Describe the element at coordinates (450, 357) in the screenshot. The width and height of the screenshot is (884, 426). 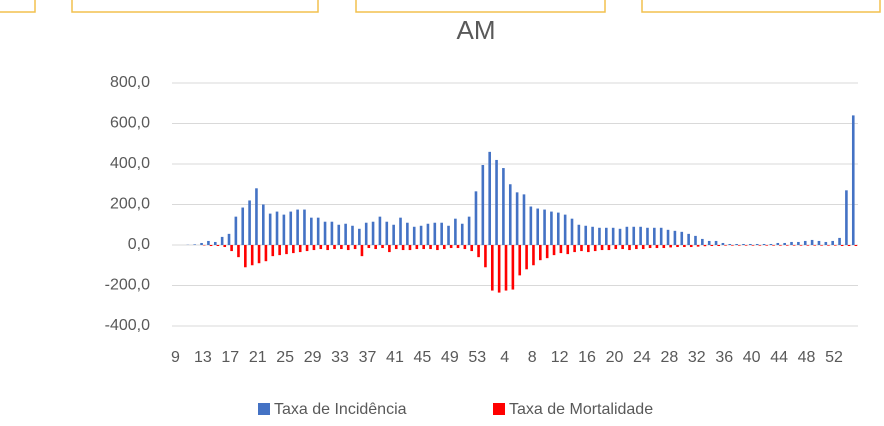
I see `x-tick-label: 49` at that location.